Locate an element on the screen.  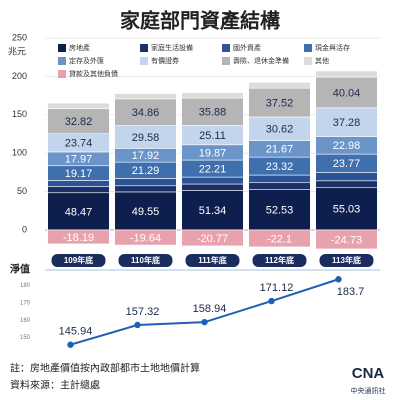
data-label: 34.86 is located at coordinates (146, 113).